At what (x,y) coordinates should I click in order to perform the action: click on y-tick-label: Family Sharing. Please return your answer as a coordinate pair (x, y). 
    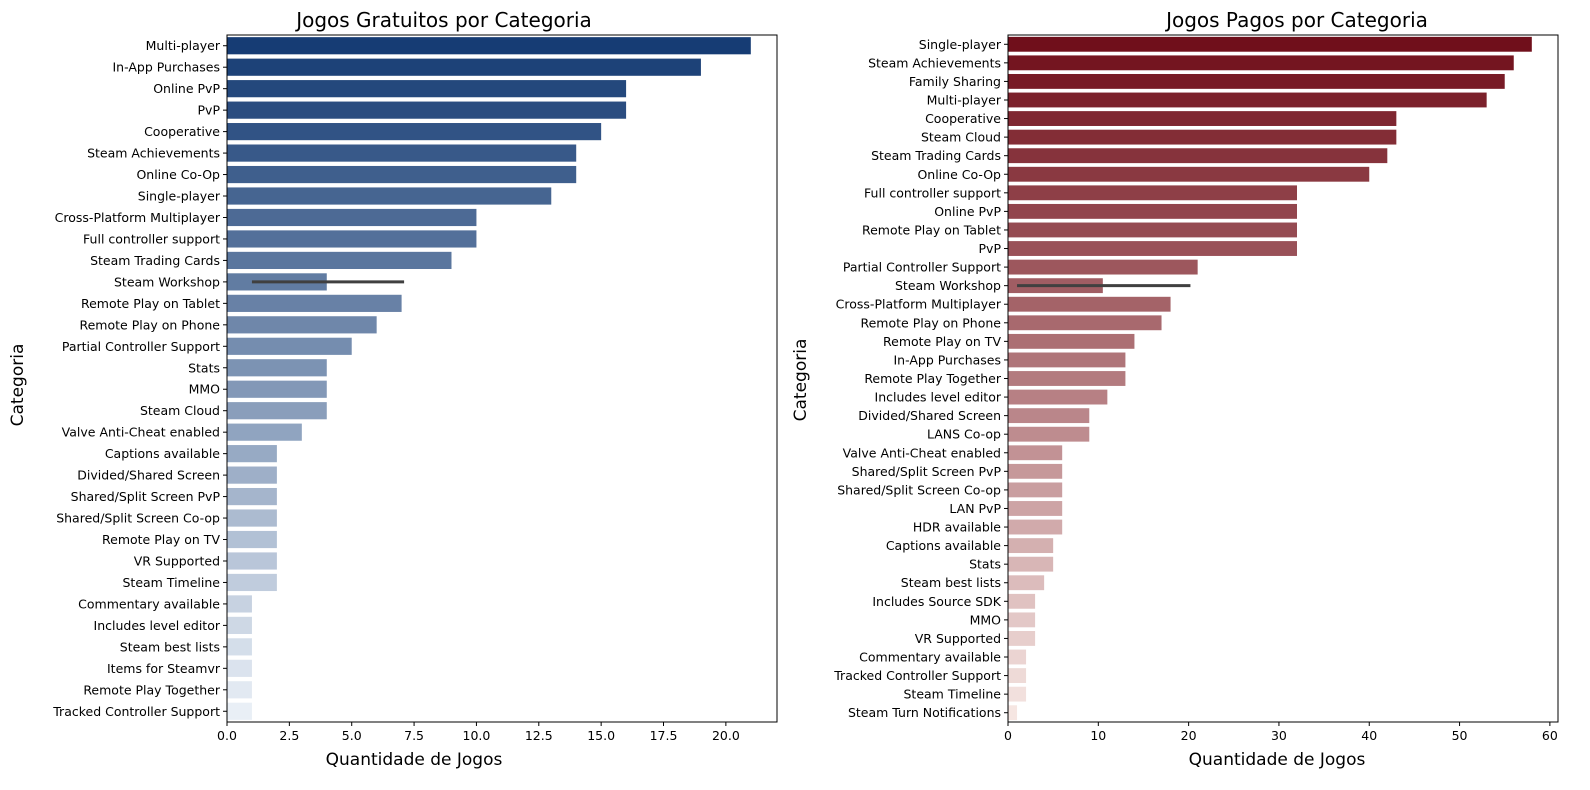
    Looking at the image, I should click on (955, 81).